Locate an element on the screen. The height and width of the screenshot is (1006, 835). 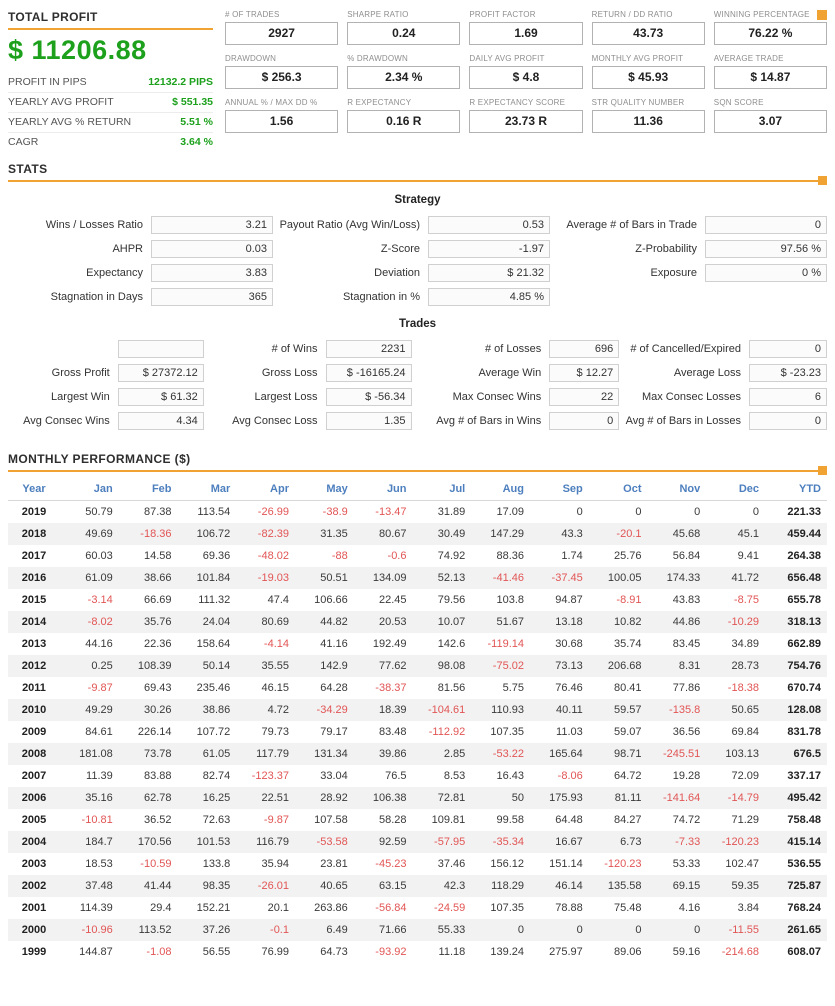
monthly-cell: 36.52 is located at coordinates (157, 820).